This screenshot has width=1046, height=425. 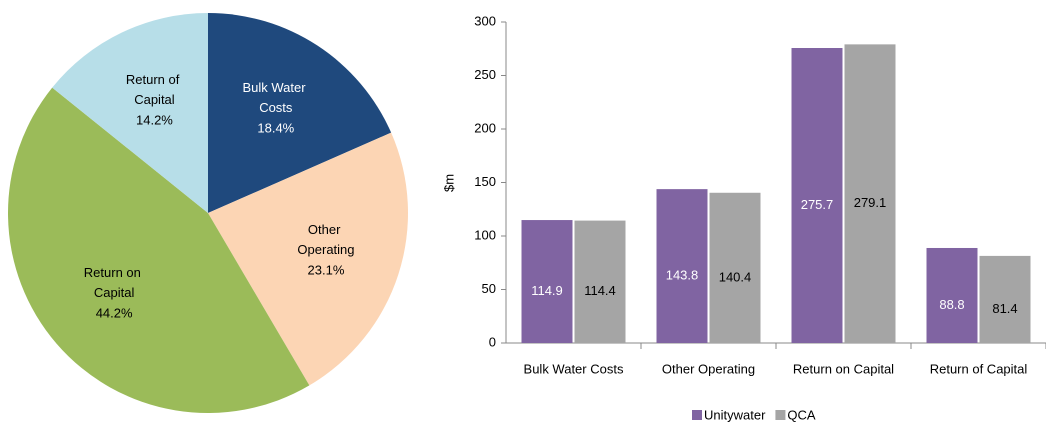 I want to click on slice-label: Other Operating, so click(x=325, y=240).